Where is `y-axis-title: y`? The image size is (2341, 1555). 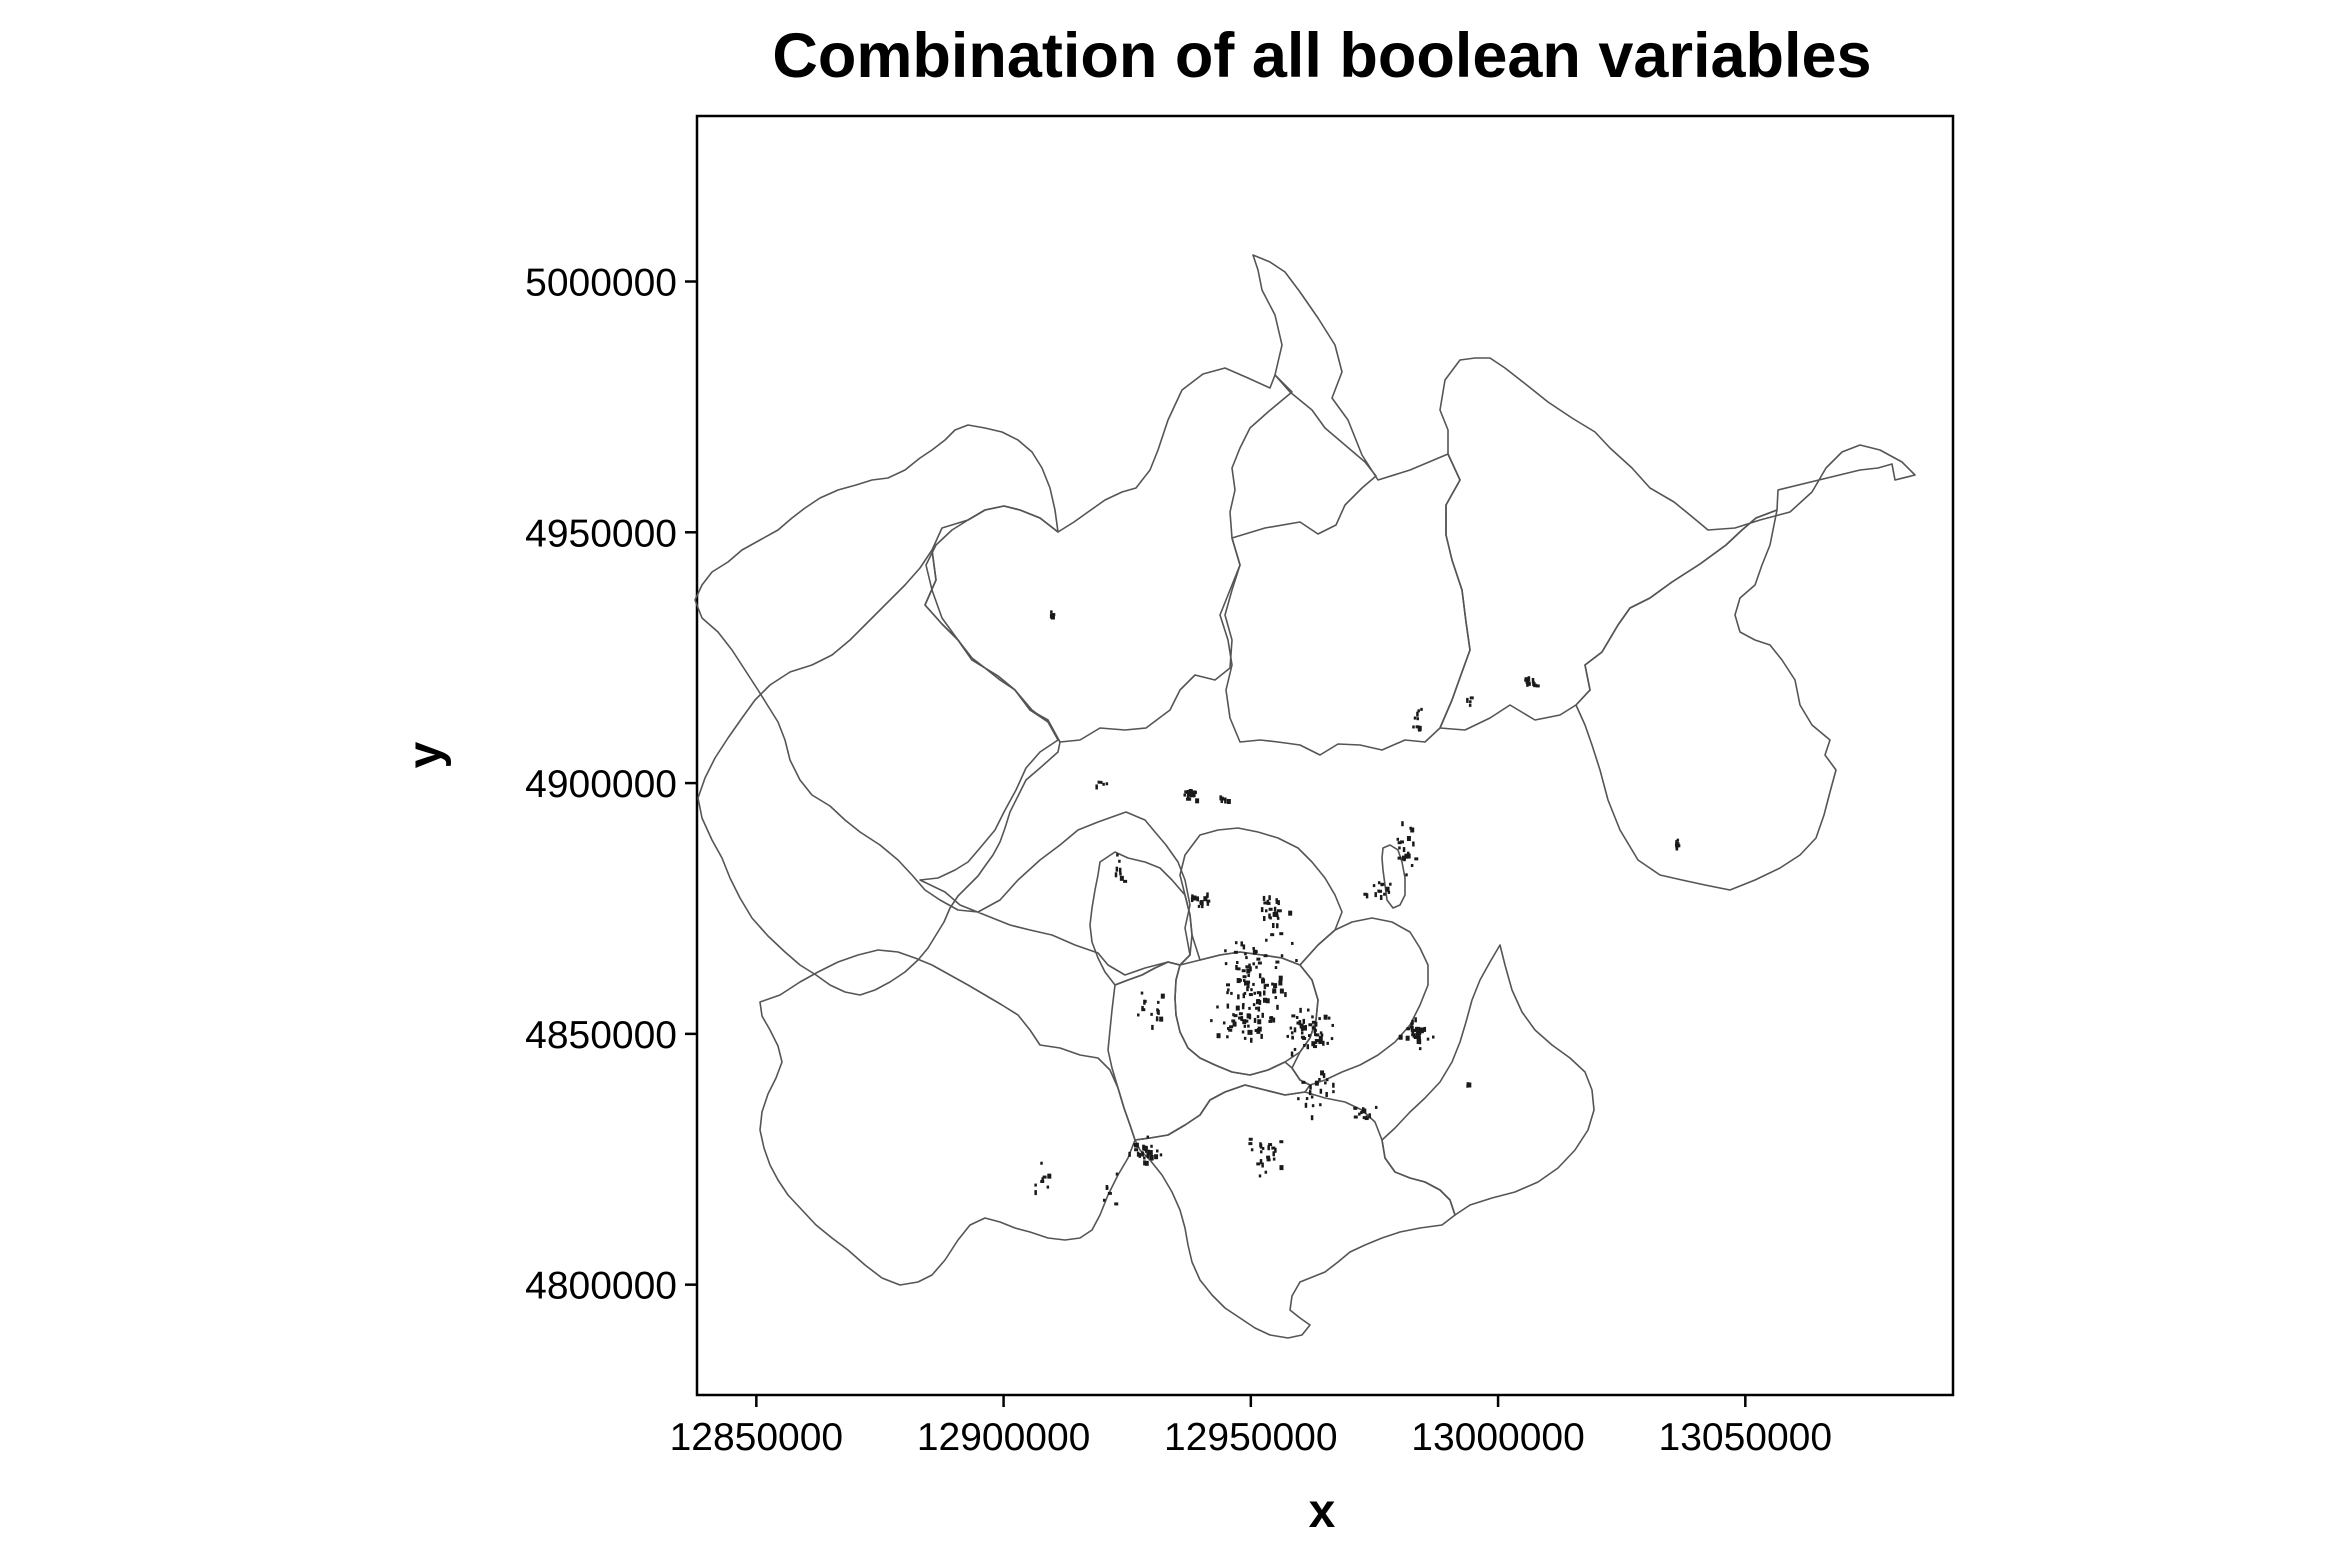 y-axis-title: y is located at coordinates (425, 754).